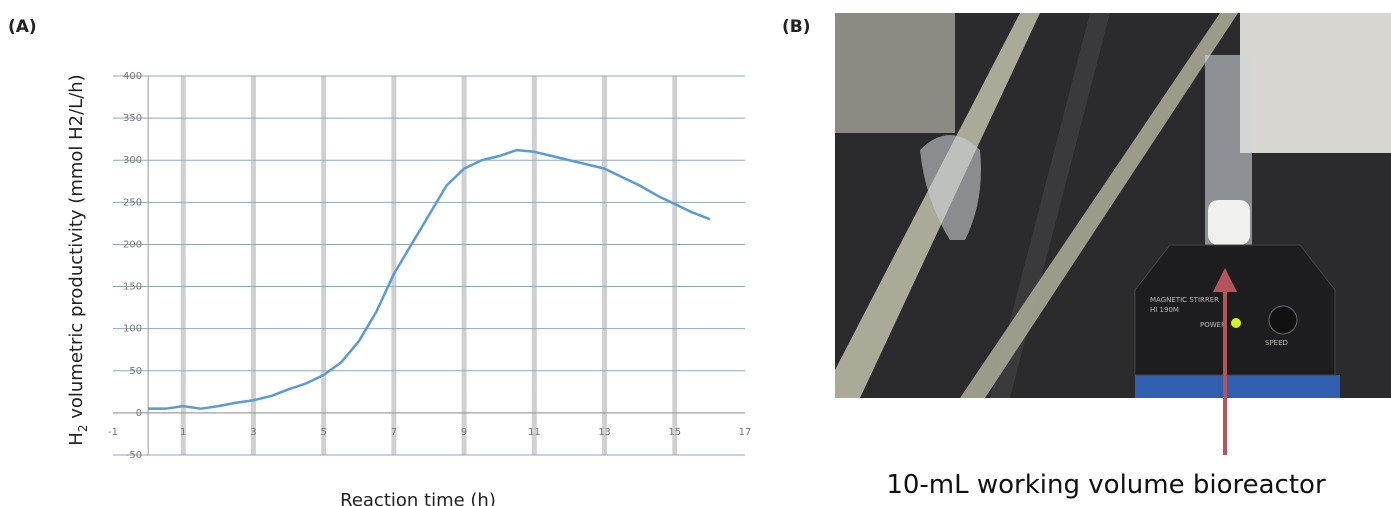  I want to click on y-tick-label: 300, so click(132, 160).